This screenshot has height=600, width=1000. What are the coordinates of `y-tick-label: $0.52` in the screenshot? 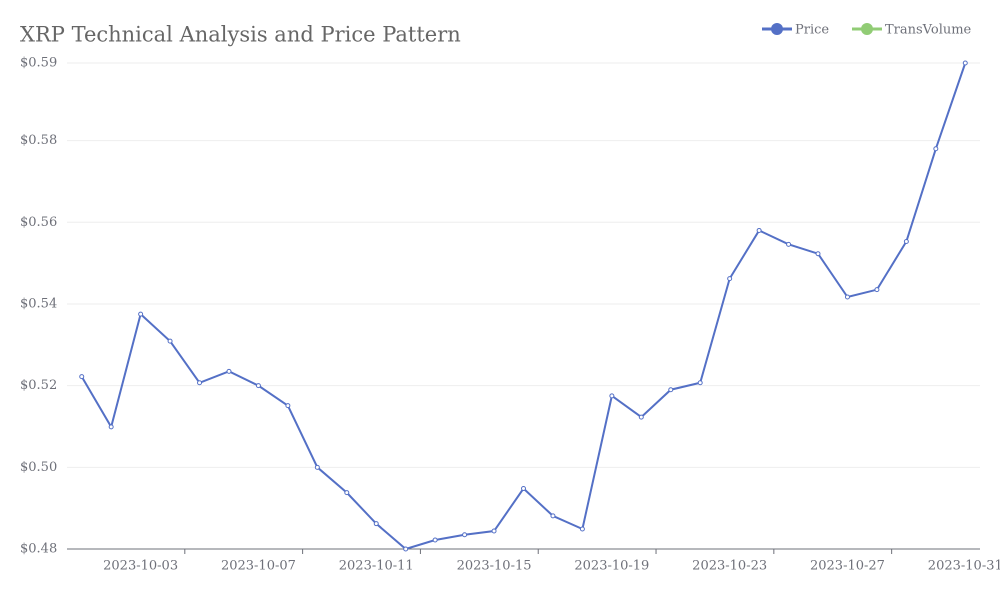 It's located at (38, 385).